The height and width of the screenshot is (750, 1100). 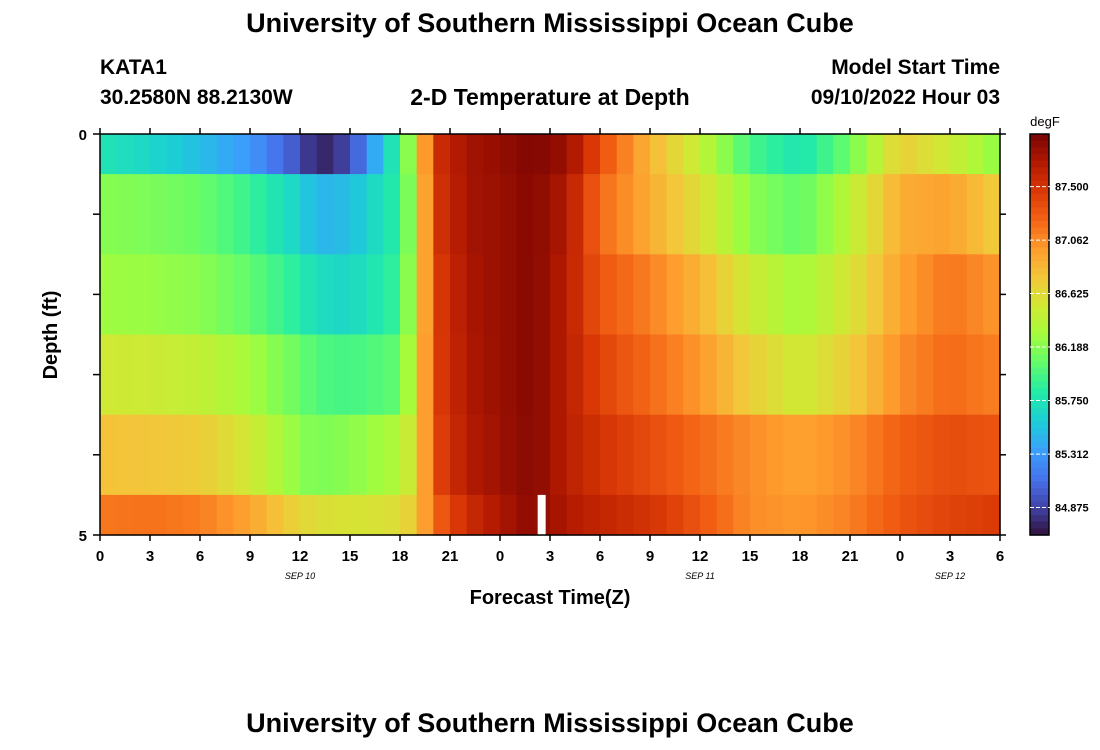 I want to click on station-coordinates: 30.2580N 88.2130W, so click(x=196, y=97).